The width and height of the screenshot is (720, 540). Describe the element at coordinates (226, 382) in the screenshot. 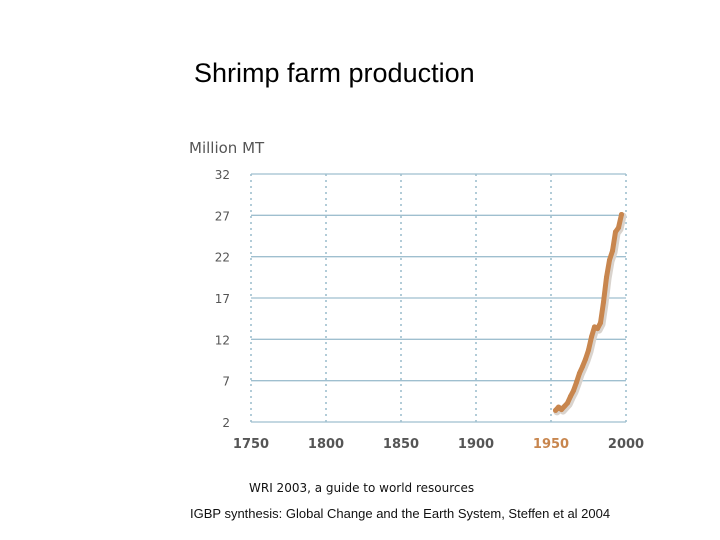

I see `y-tick-label: 7` at that location.